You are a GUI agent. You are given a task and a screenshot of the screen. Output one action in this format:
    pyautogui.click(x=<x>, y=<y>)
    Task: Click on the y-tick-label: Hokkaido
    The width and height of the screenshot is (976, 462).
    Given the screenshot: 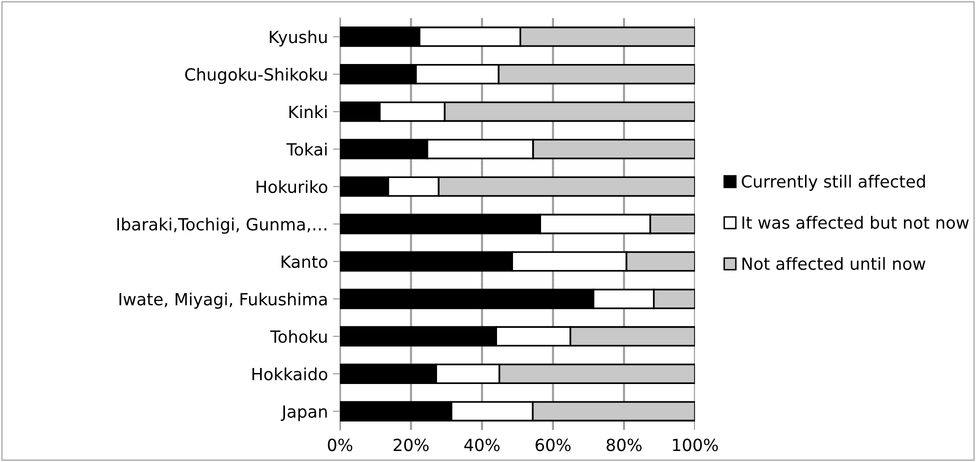 What is the action you would take?
    pyautogui.click(x=290, y=373)
    